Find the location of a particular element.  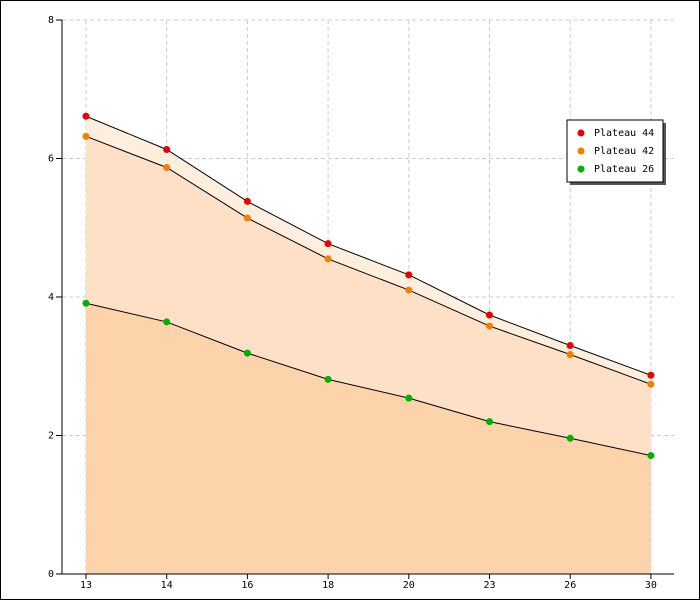

legend-label: Plateau 26 is located at coordinates (624, 169).